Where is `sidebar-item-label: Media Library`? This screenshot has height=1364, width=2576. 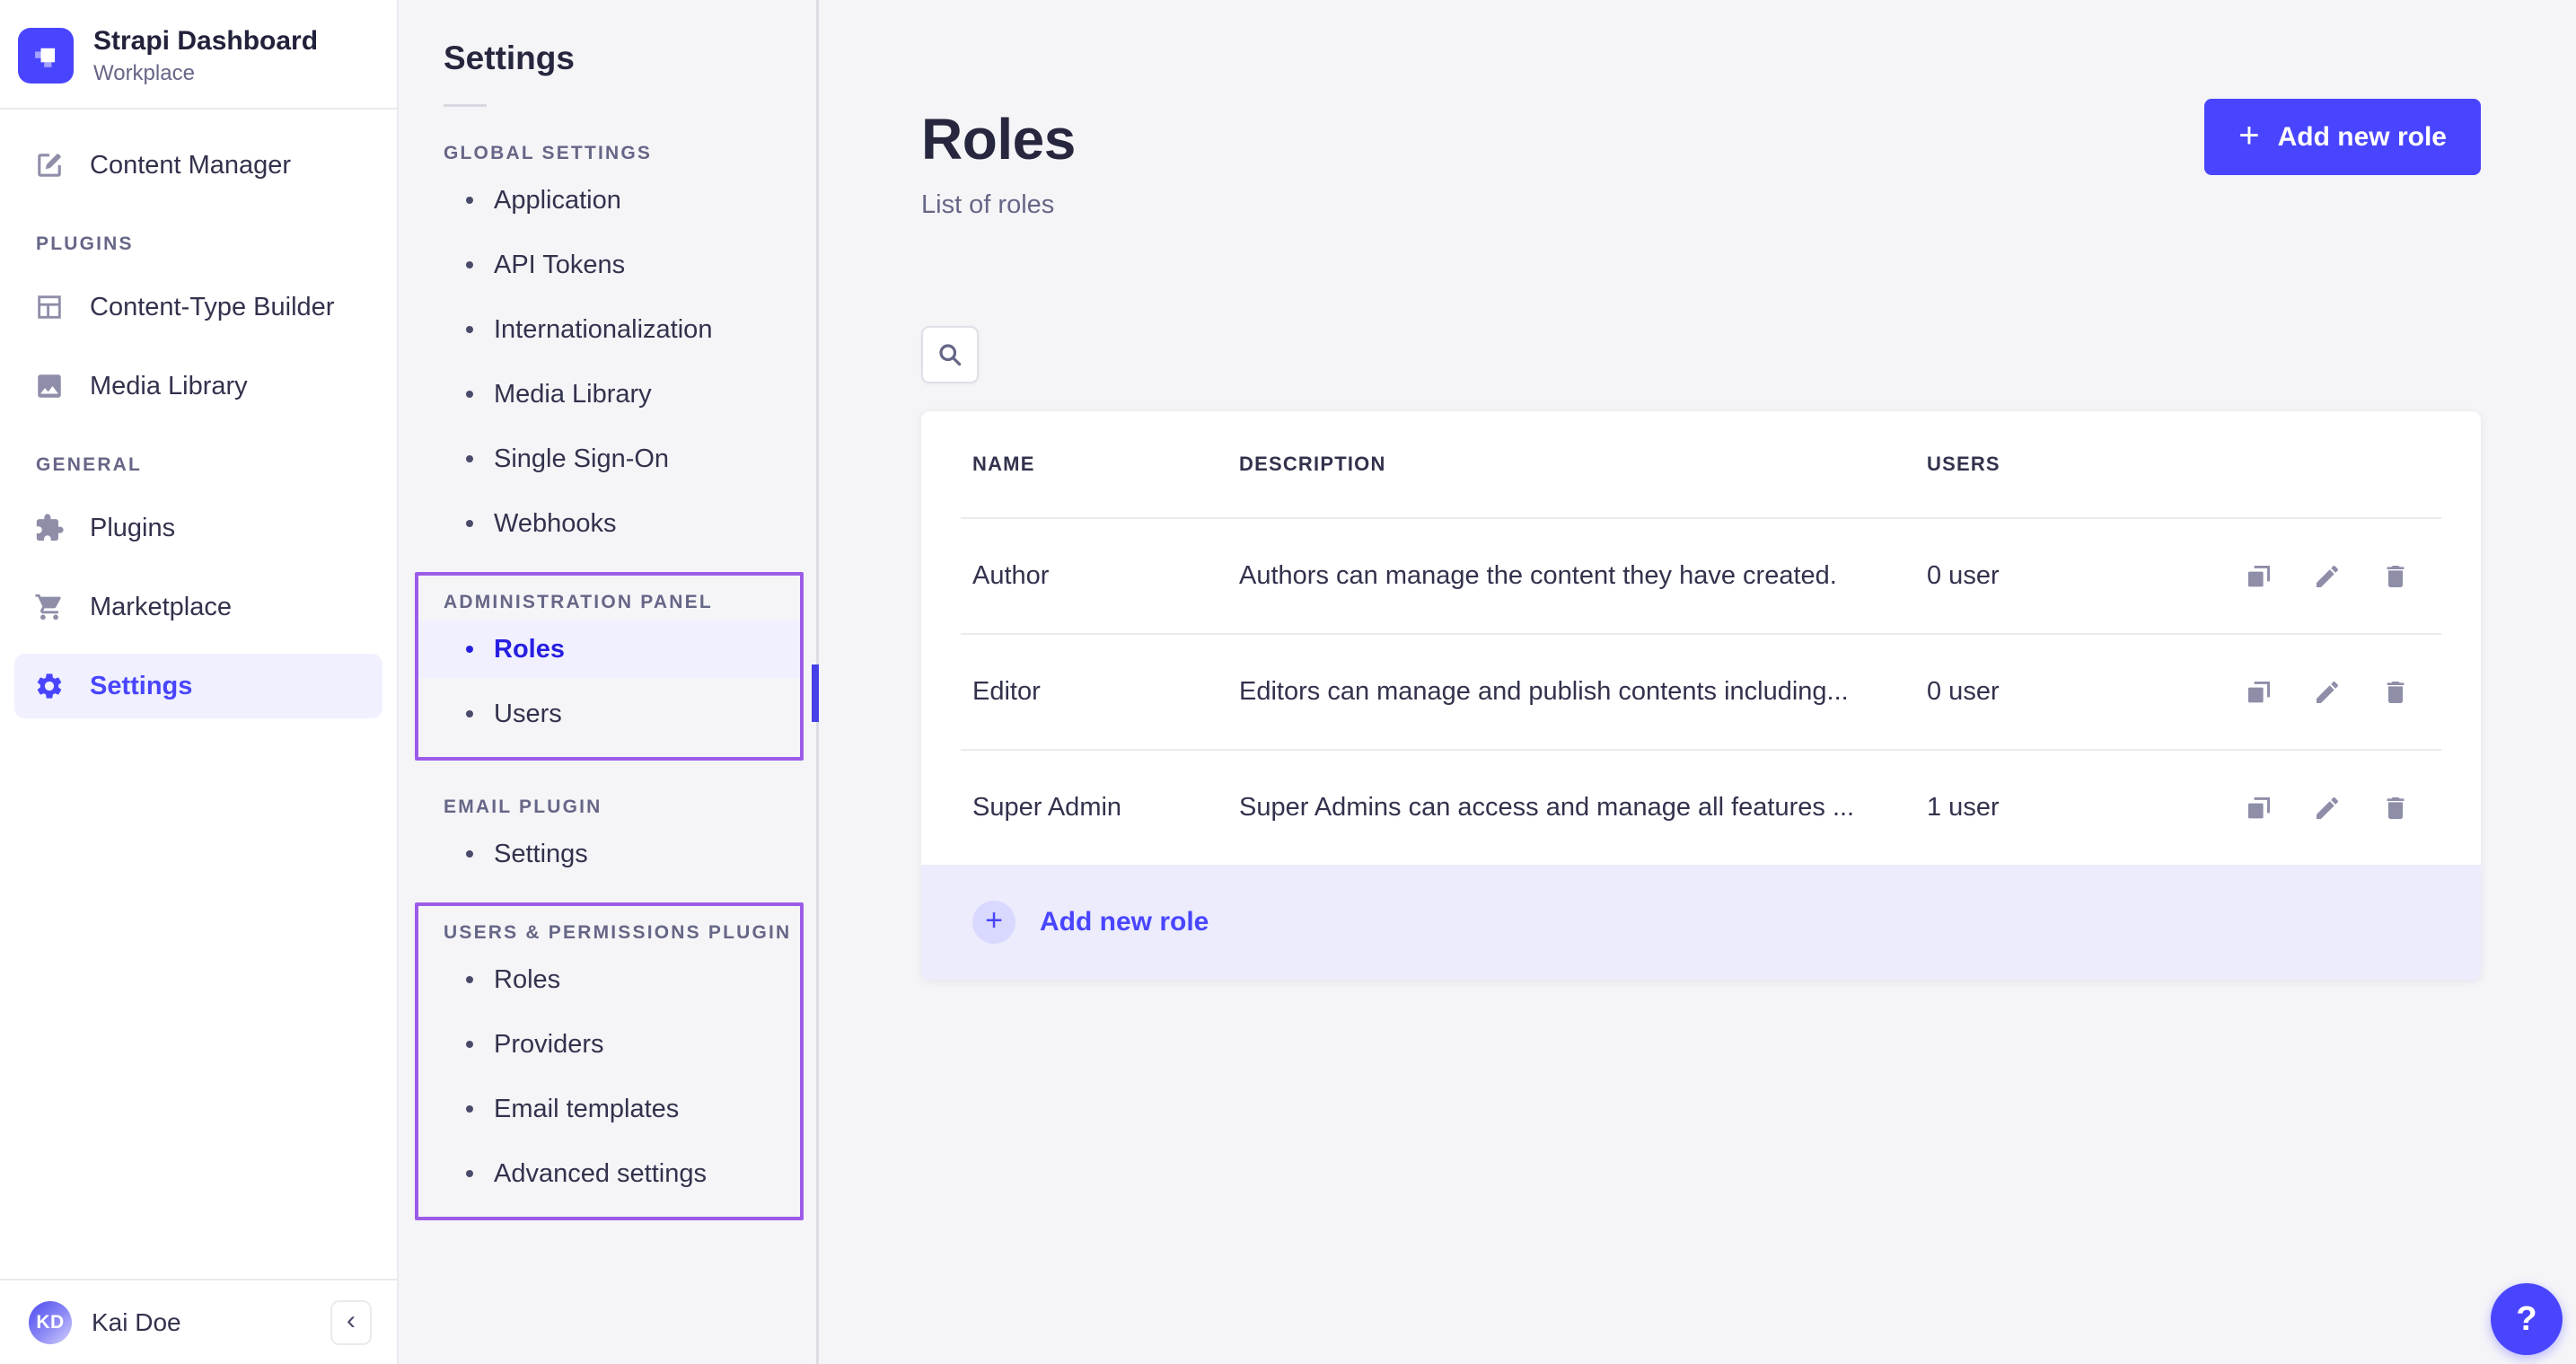
sidebar-item-label: Media Library is located at coordinates (169, 385).